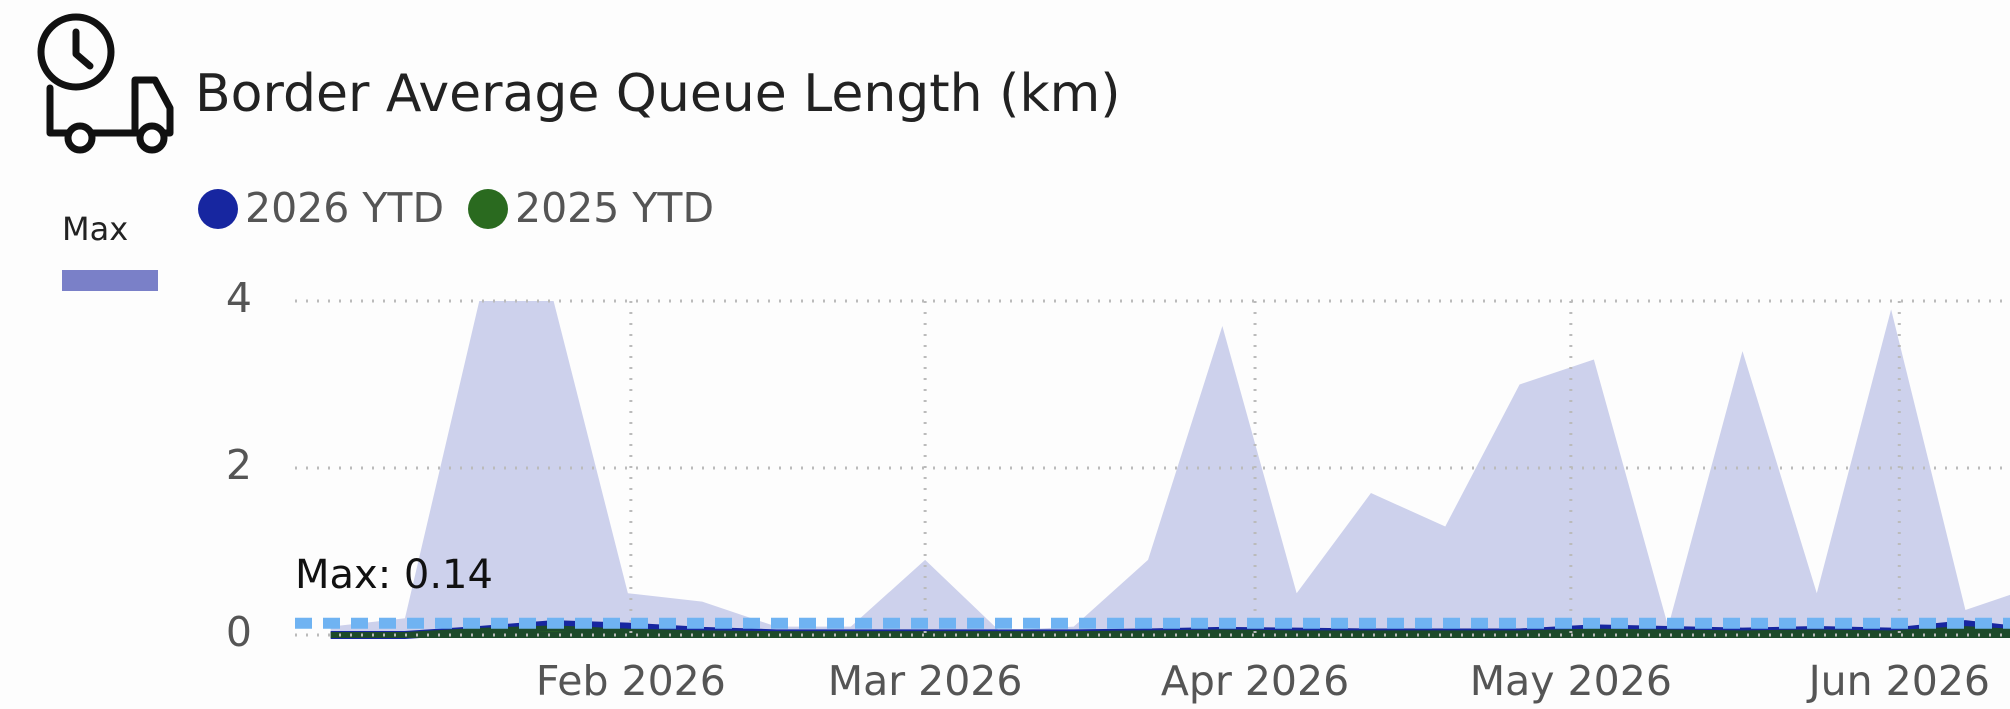  What do you see at coordinates (1898, 681) in the screenshot?
I see `x-tick-label: Jun 2026` at bounding box center [1898, 681].